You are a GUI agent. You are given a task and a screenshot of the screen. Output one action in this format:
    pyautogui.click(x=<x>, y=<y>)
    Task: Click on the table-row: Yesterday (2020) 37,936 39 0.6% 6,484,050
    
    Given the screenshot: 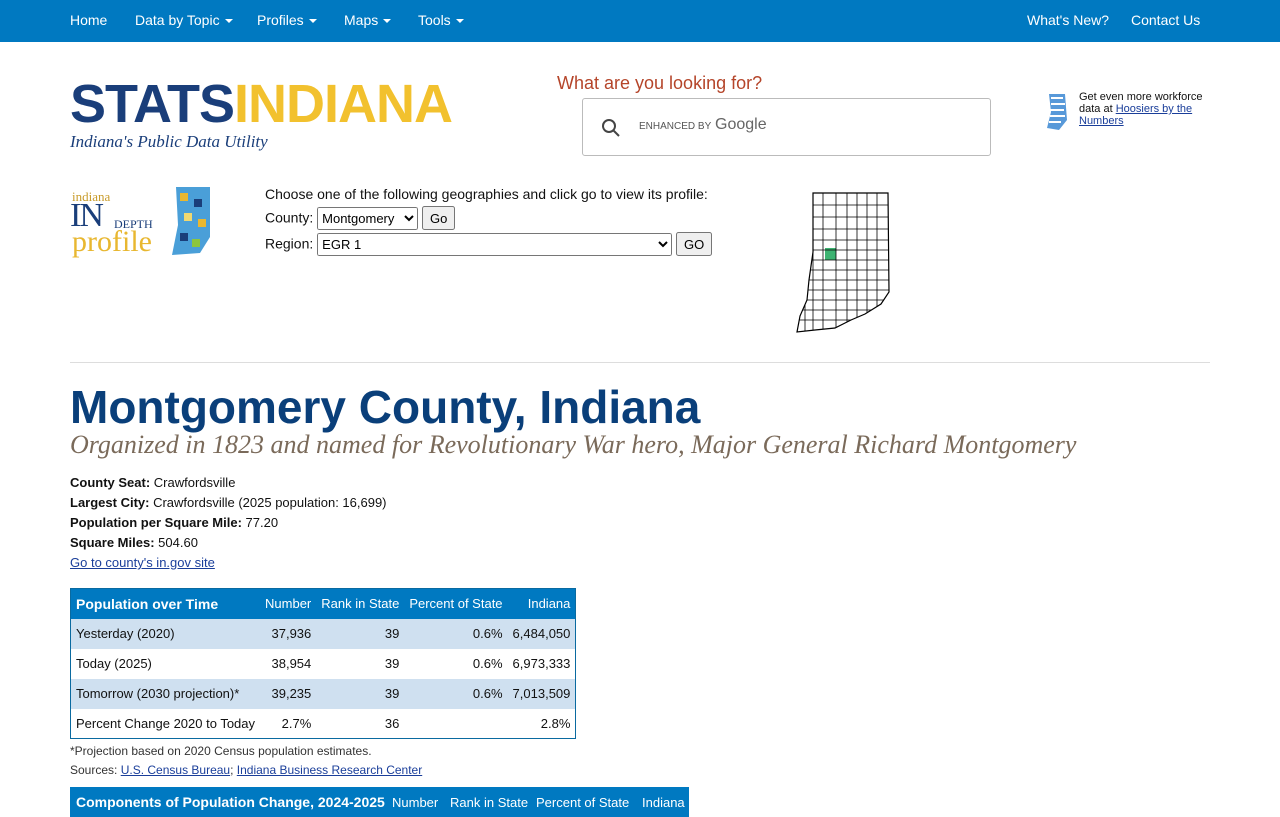 What is the action you would take?
    pyautogui.click(x=323, y=633)
    